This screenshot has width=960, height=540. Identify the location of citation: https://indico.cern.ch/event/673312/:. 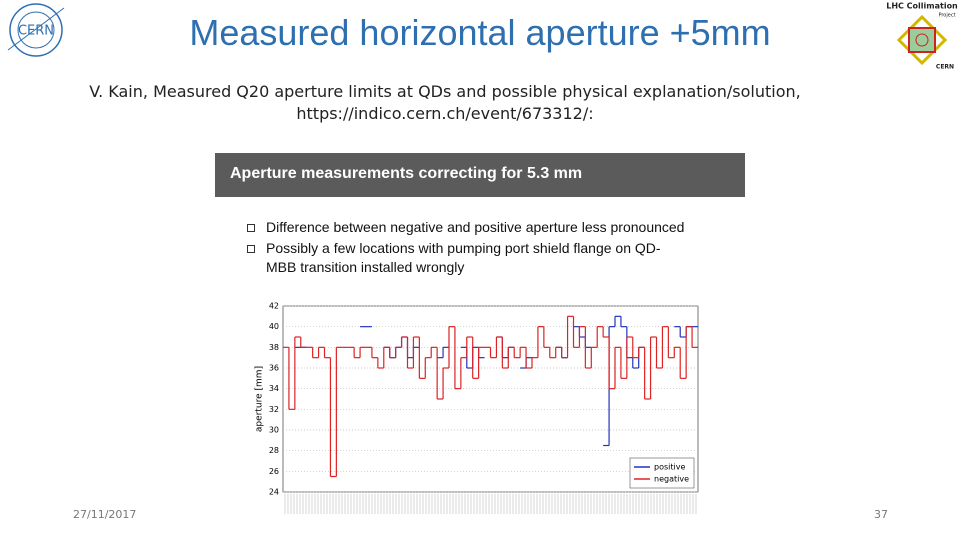
(445, 113).